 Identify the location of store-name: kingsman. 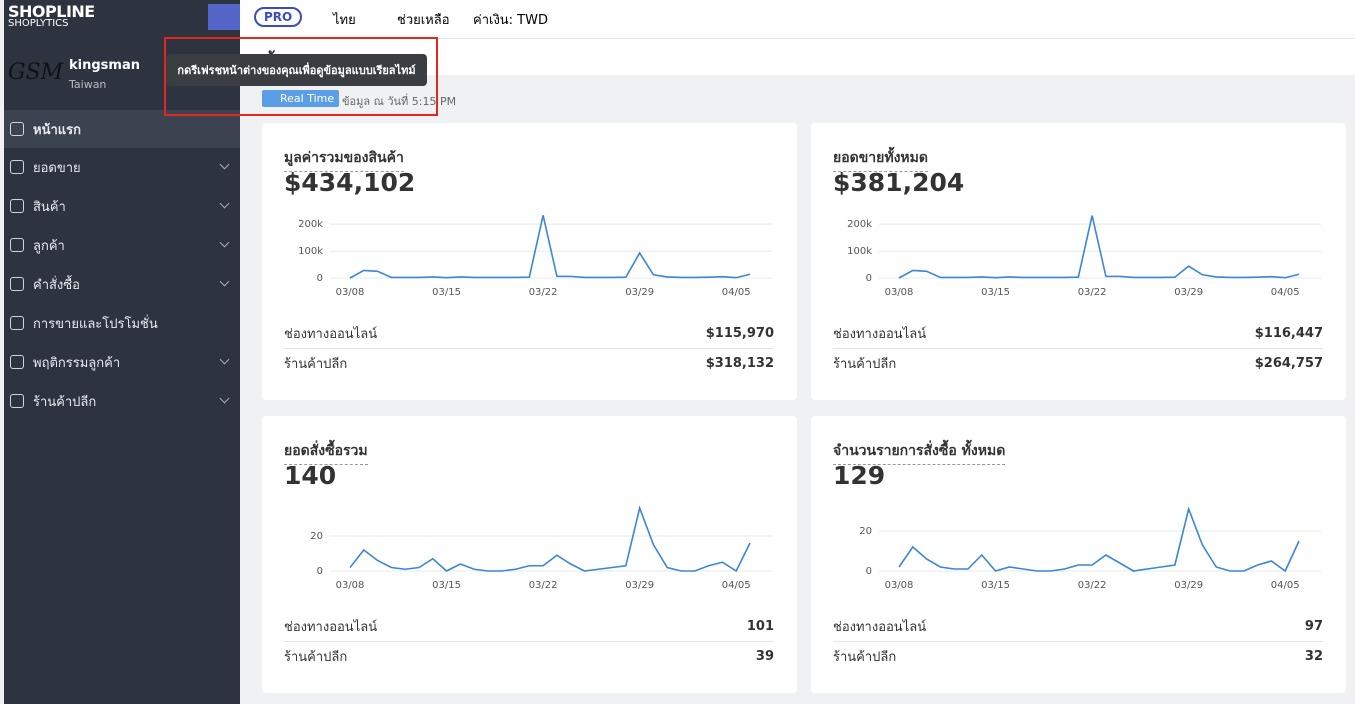
(104, 65).